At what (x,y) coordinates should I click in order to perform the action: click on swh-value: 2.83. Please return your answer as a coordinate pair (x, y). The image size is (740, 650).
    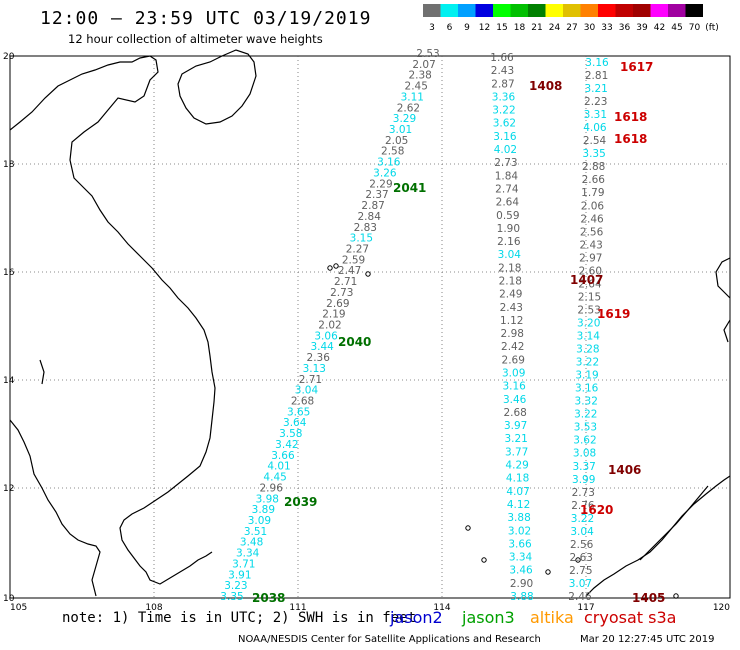
    Looking at the image, I should click on (365, 228).